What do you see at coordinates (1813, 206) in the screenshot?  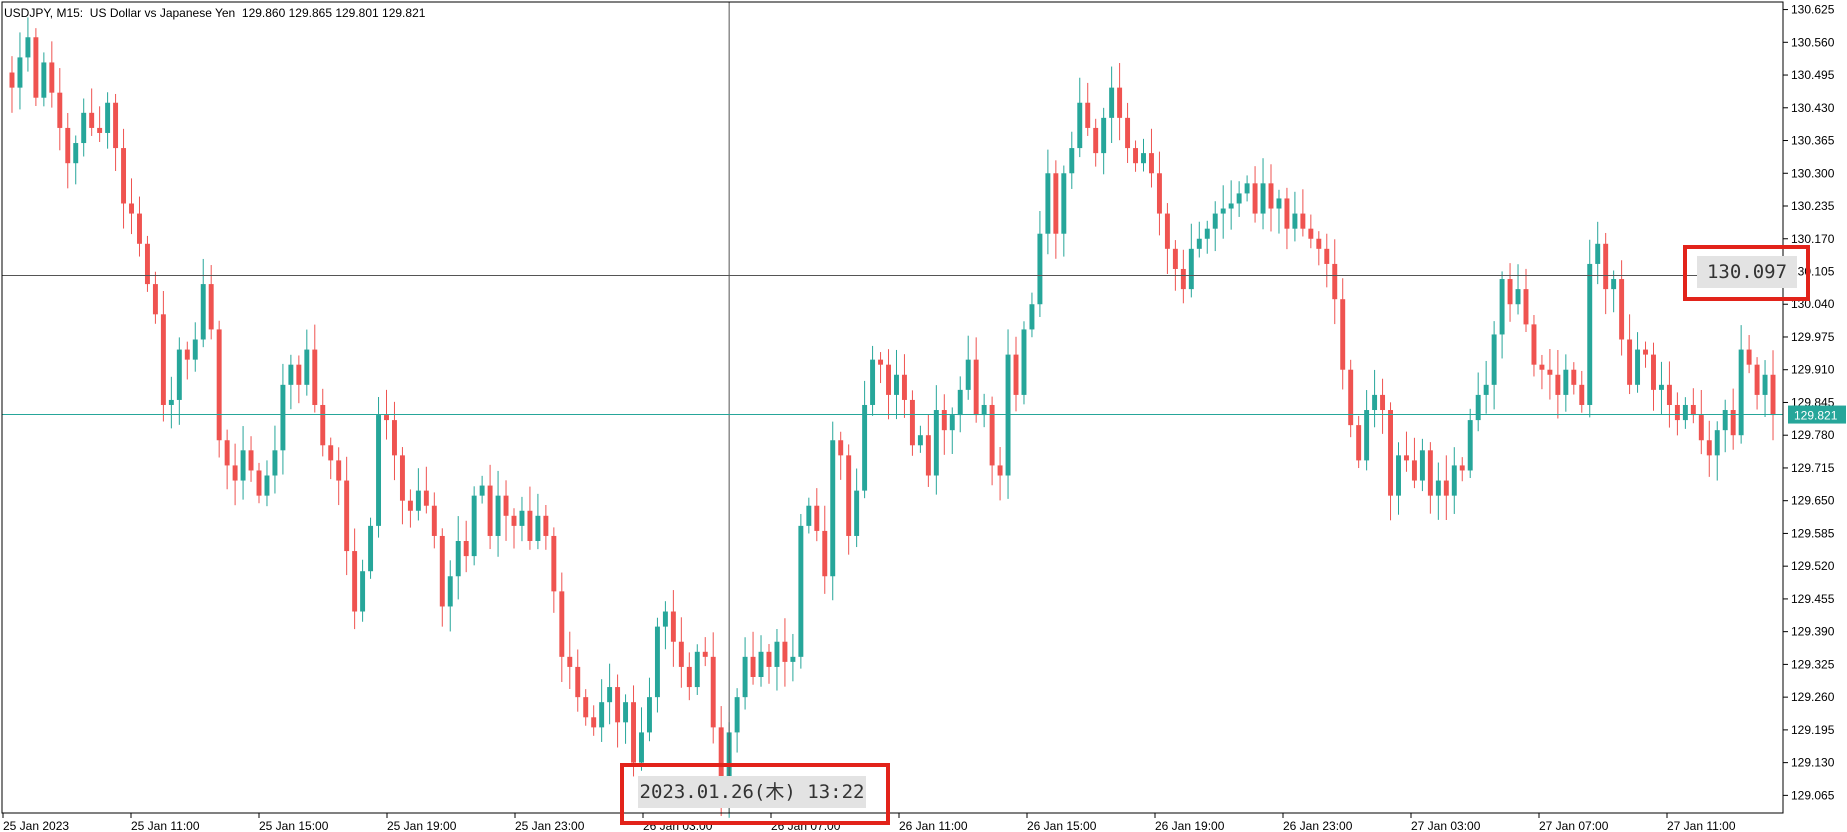 I see `y-tick-label: 130.235` at bounding box center [1813, 206].